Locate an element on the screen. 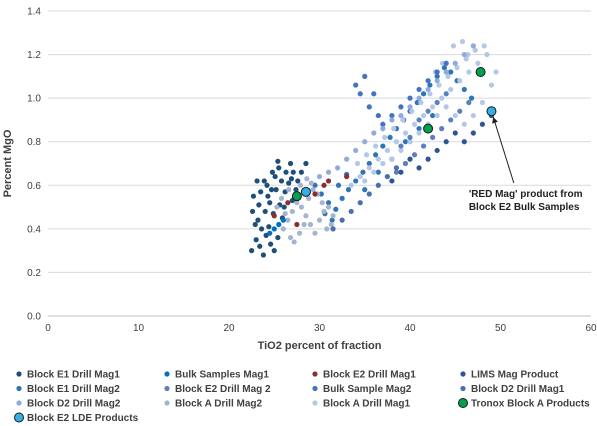 This screenshot has height=426, width=597. annotation-text-line-2: Block E2 Bulk Samples is located at coordinates (524, 207).